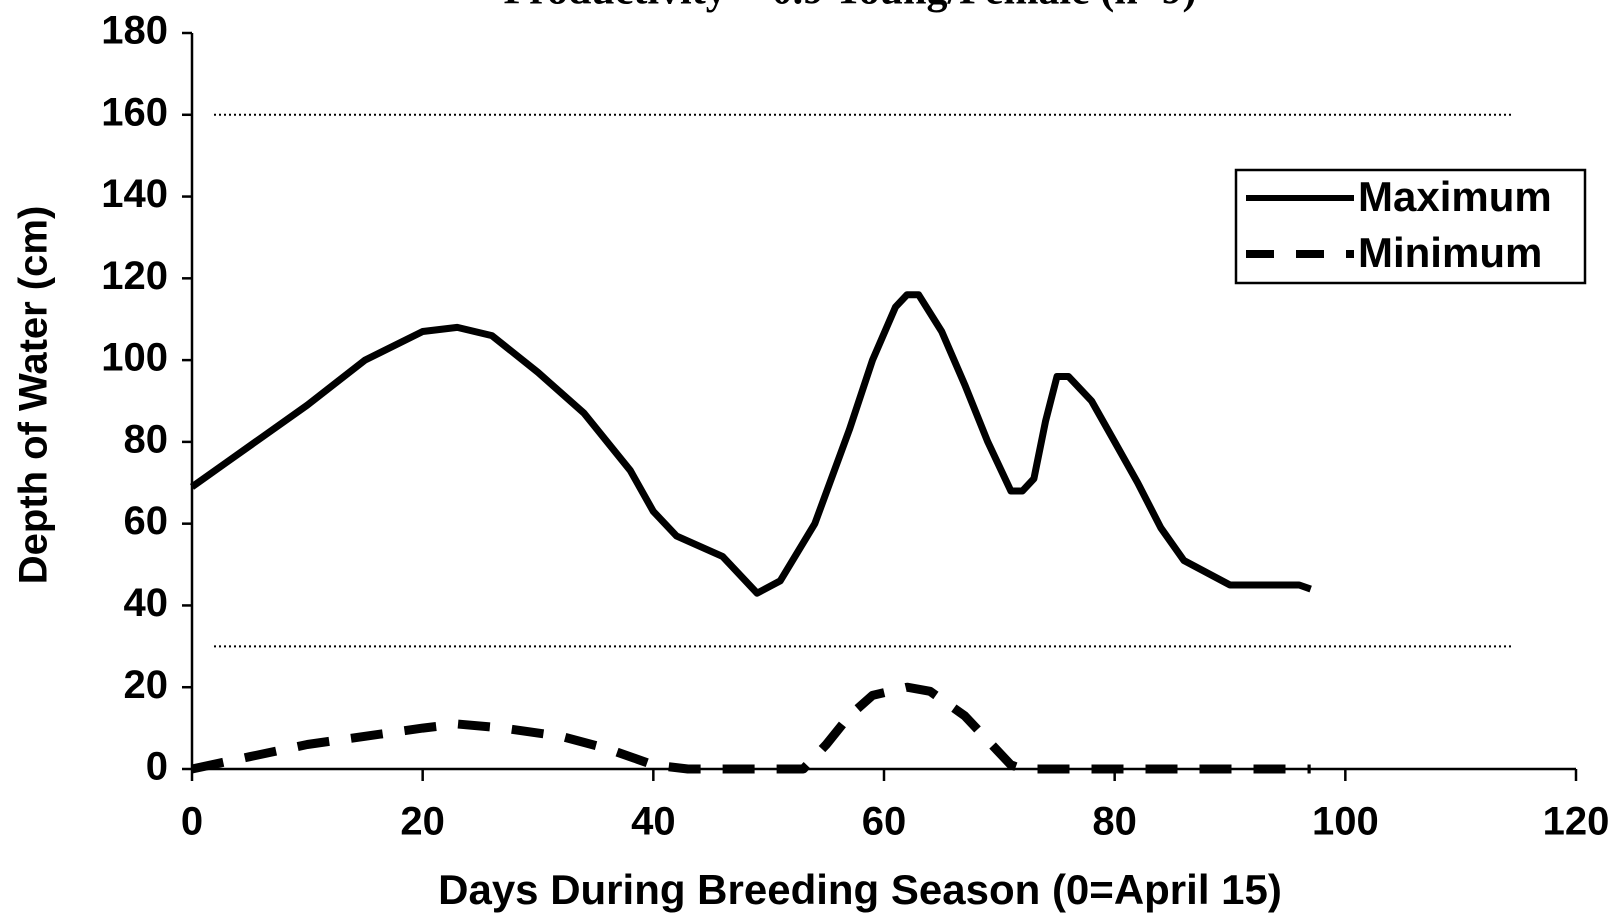 The image size is (1621, 921). What do you see at coordinates (1114, 822) in the screenshot?
I see `x-tick-label: 80` at bounding box center [1114, 822].